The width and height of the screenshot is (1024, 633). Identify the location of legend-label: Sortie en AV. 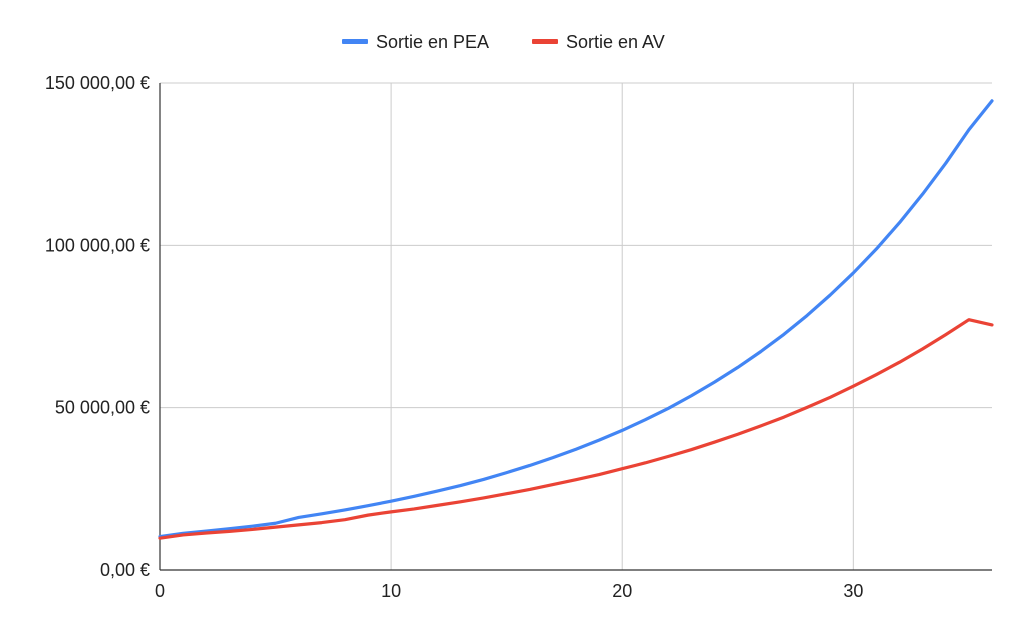
(615, 42).